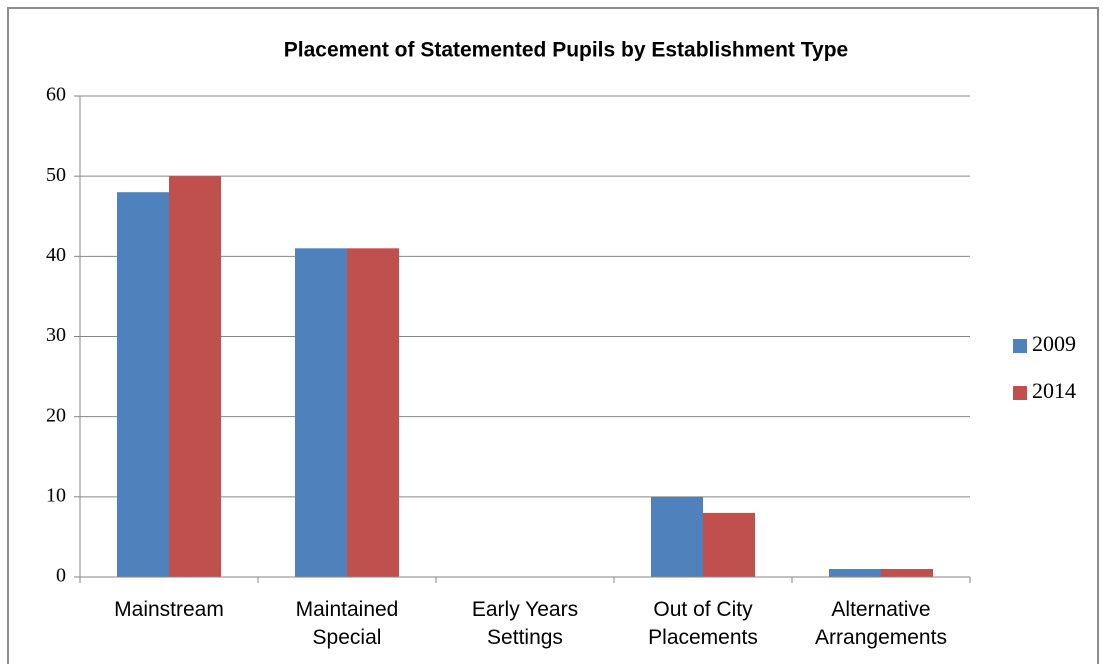  Describe the element at coordinates (56, 415) in the screenshot. I see `y-tick-label: 20` at that location.